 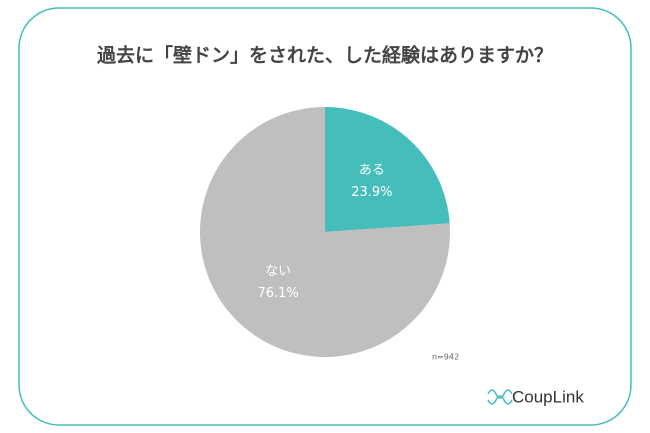 What do you see at coordinates (371, 192) in the screenshot?
I see `value-label: 23.9%` at bounding box center [371, 192].